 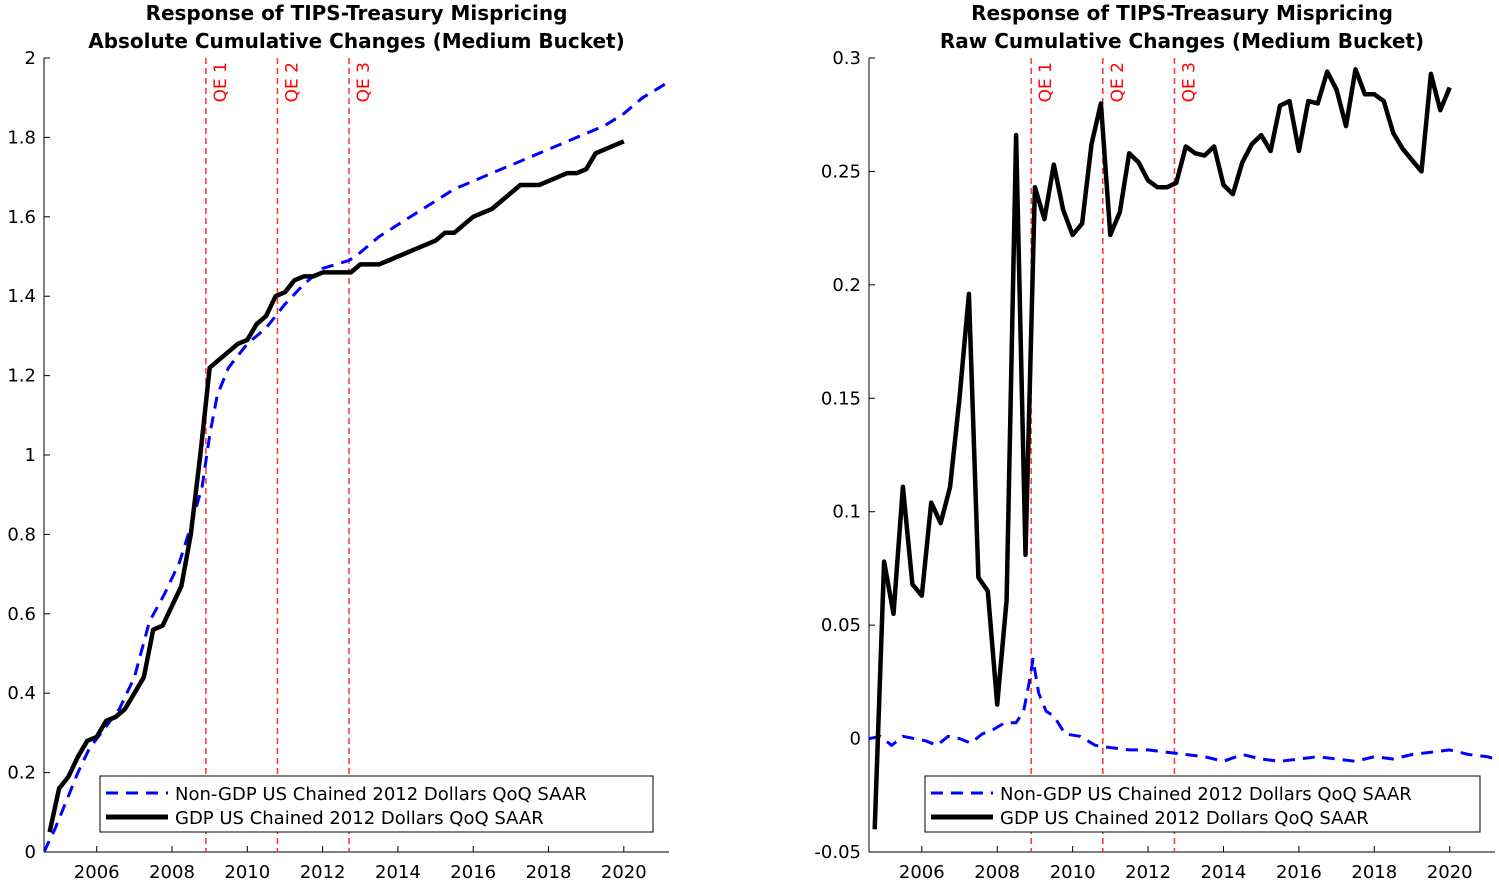 I want to click on y-tick-label: 1.4, so click(x=21, y=296).